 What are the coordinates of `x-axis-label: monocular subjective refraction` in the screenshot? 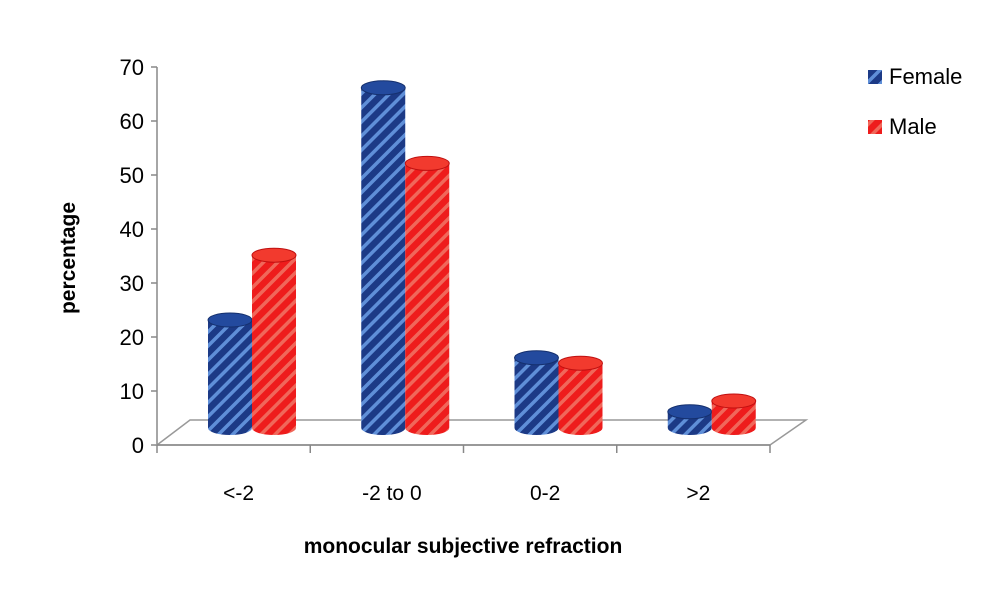 It's located at (463, 546).